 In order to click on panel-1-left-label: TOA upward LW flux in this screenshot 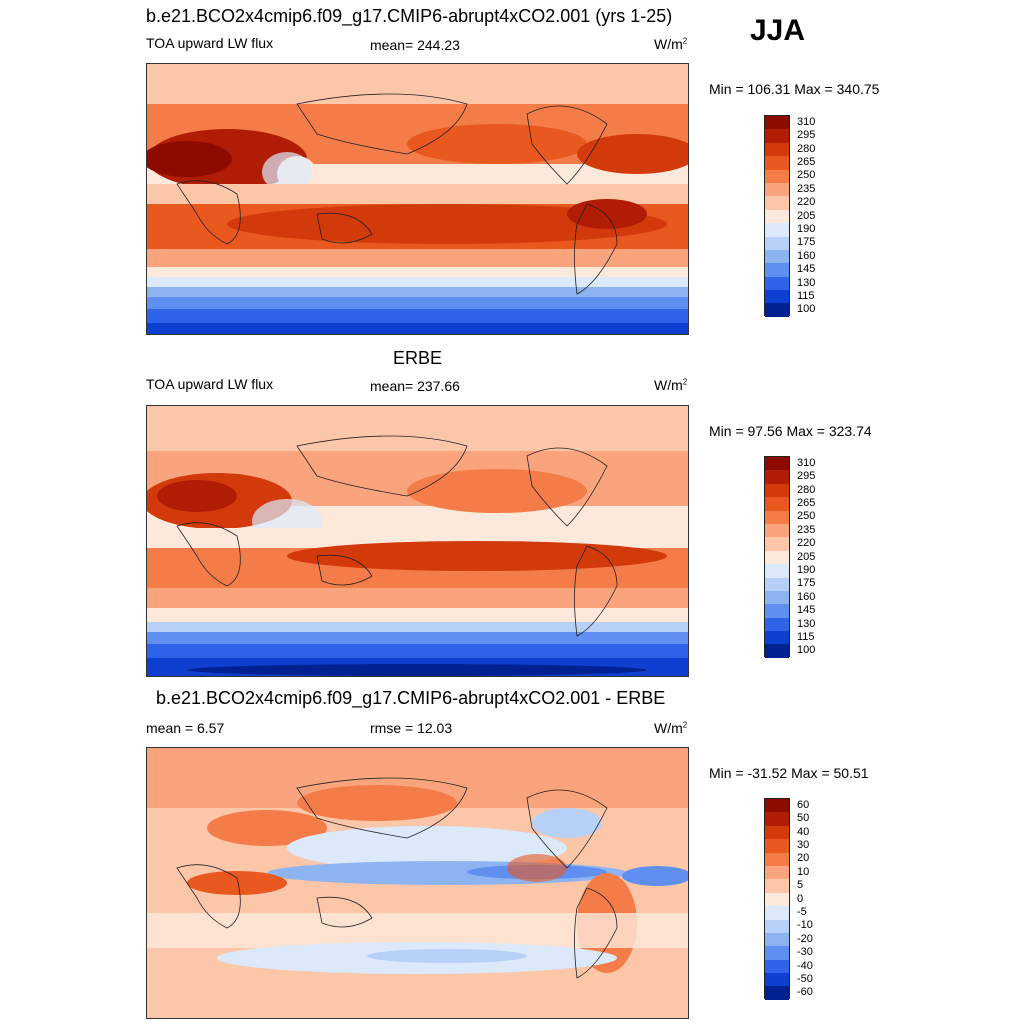, I will do `click(210, 43)`.